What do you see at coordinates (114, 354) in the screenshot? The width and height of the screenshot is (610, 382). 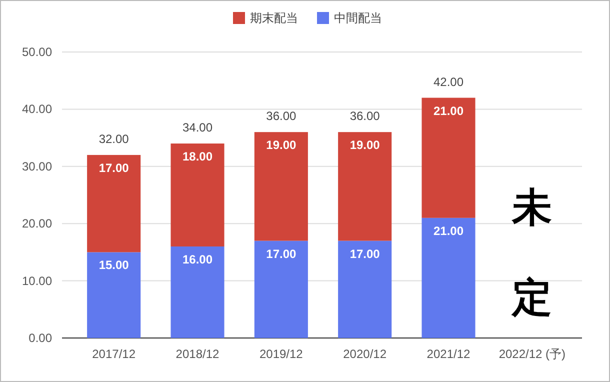 I see `x-tick-label: 2017/12` at bounding box center [114, 354].